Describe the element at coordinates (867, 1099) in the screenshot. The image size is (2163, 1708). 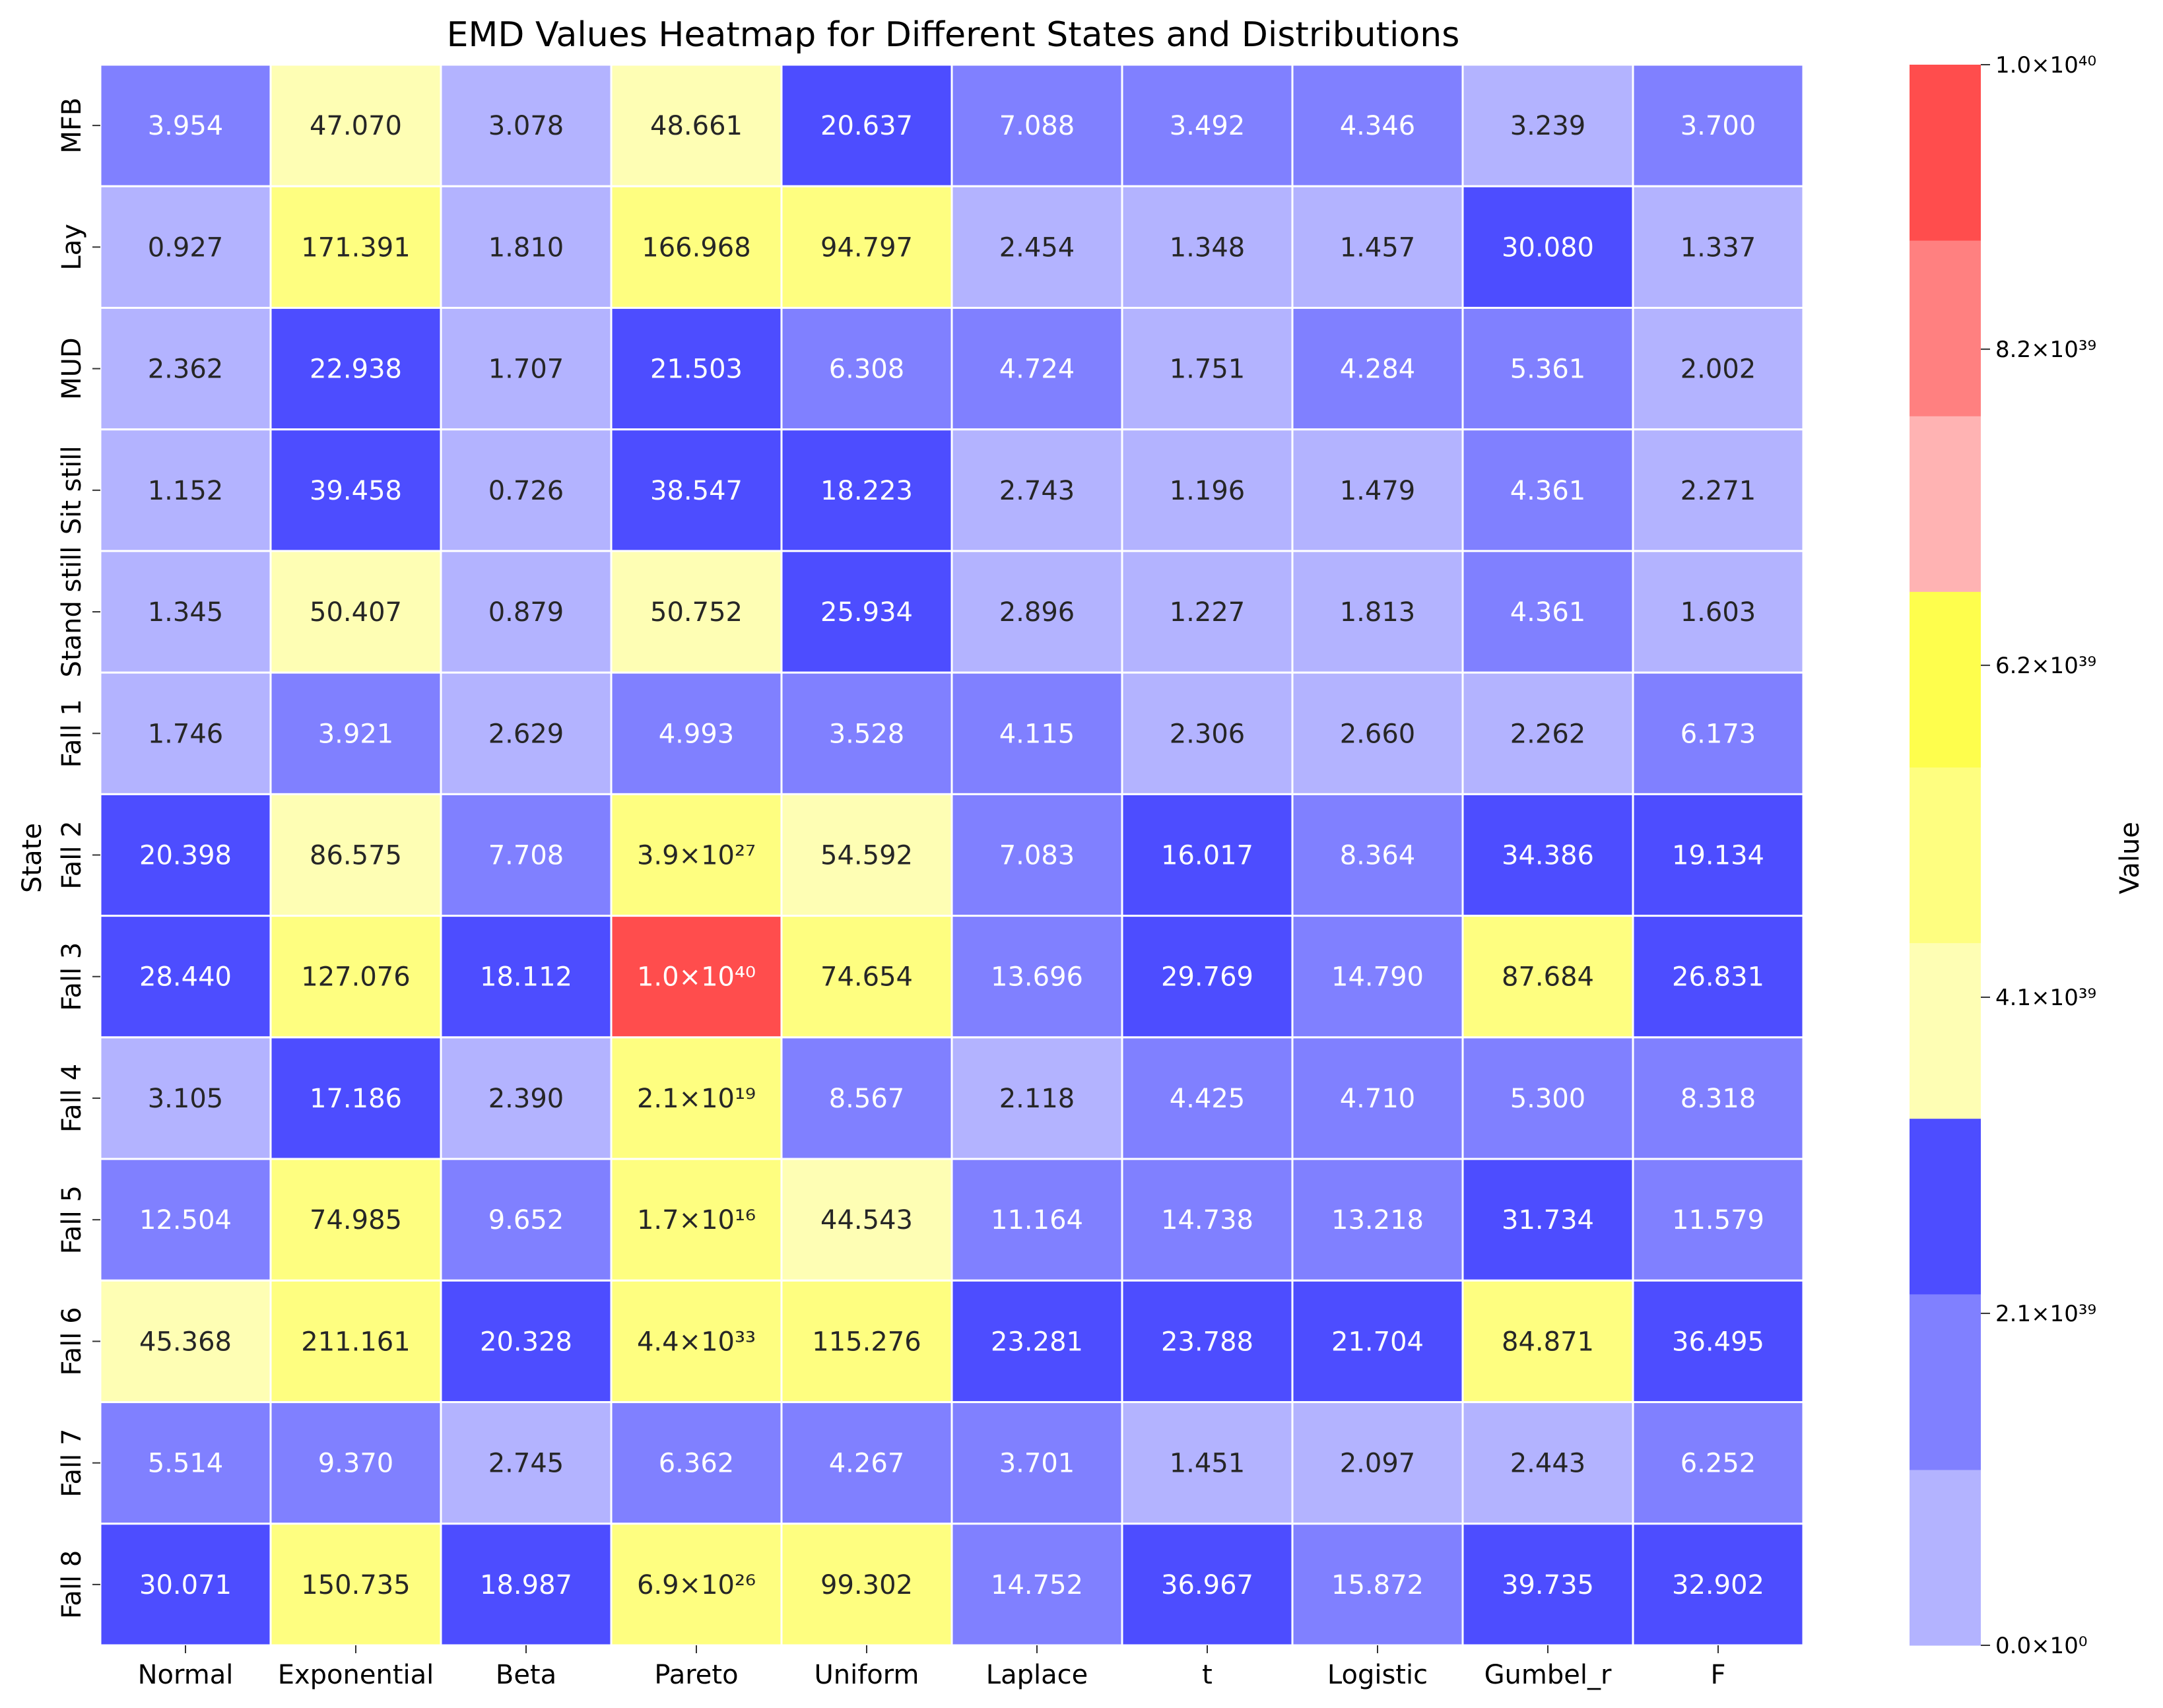
I see `cell-value-label: 8.567` at that location.